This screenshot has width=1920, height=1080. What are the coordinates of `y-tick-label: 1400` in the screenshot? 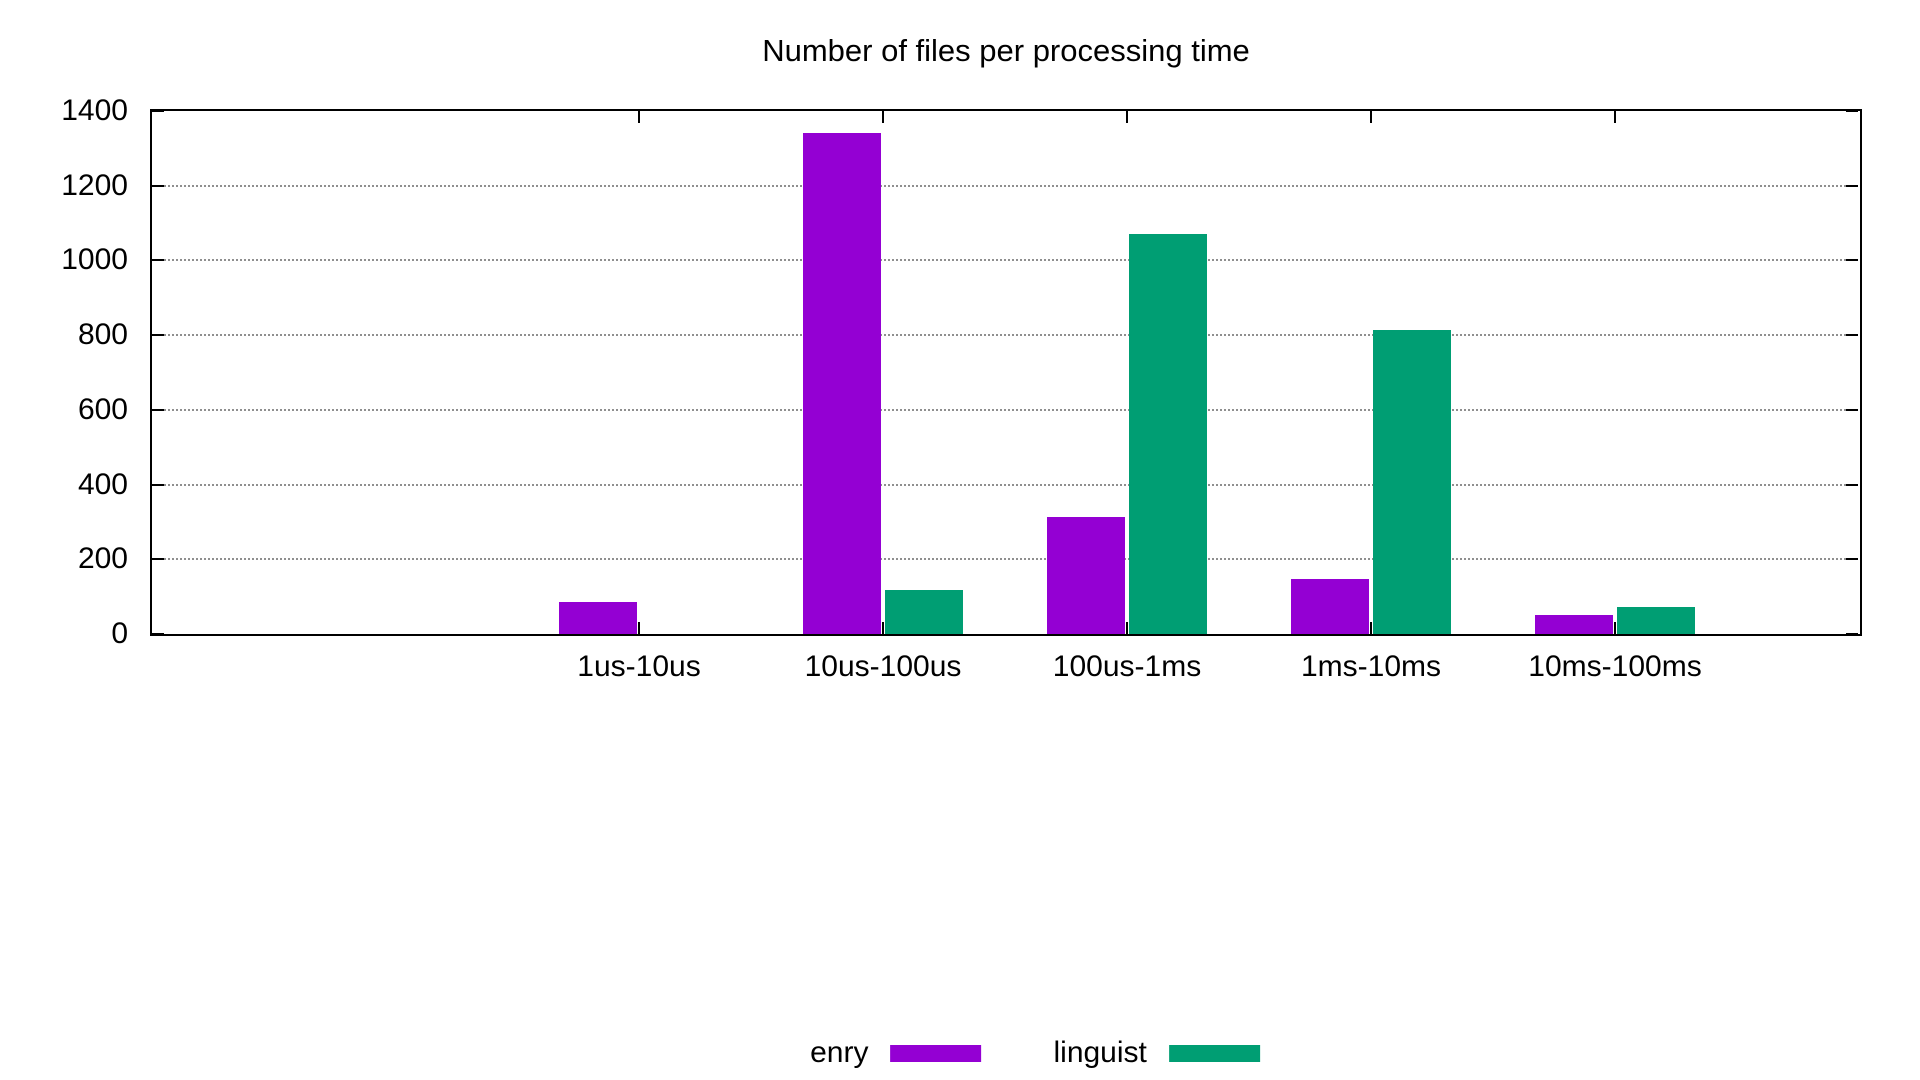 It's located at (94, 110).